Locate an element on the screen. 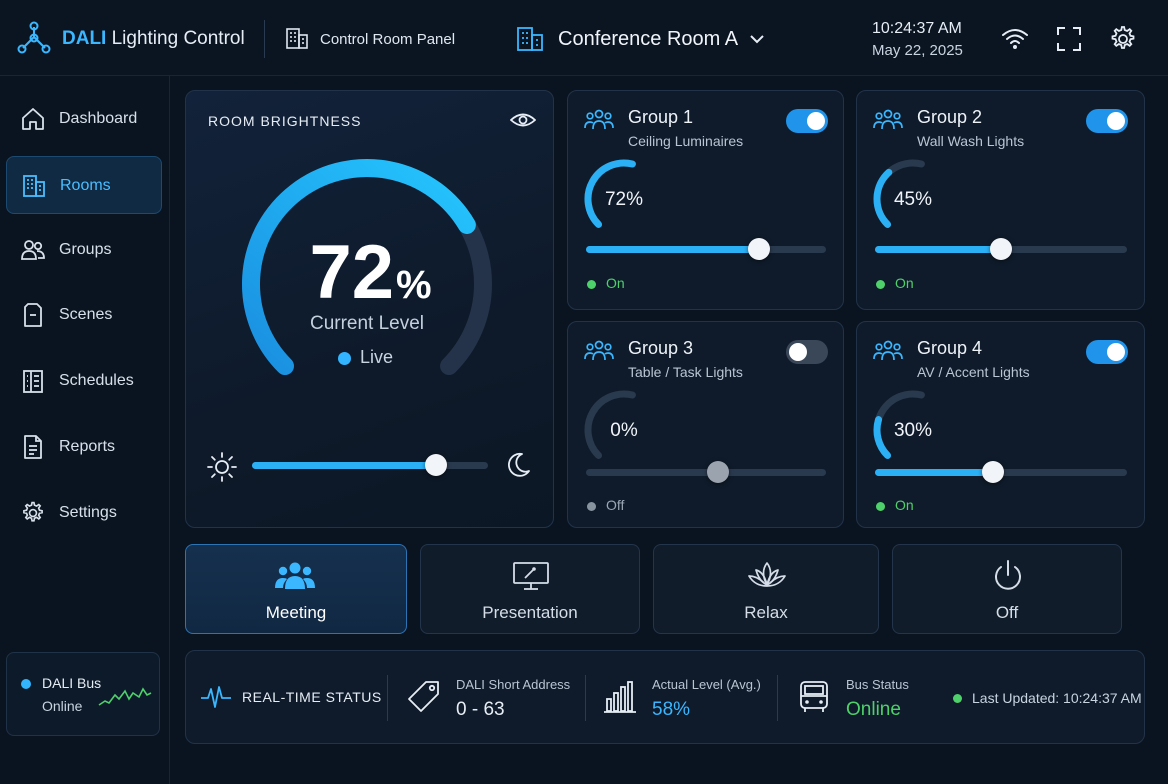 Image resolution: width=1168 pixels, height=784 pixels. sidebar-item-dashboard: Dashboard is located at coordinates (84, 119).